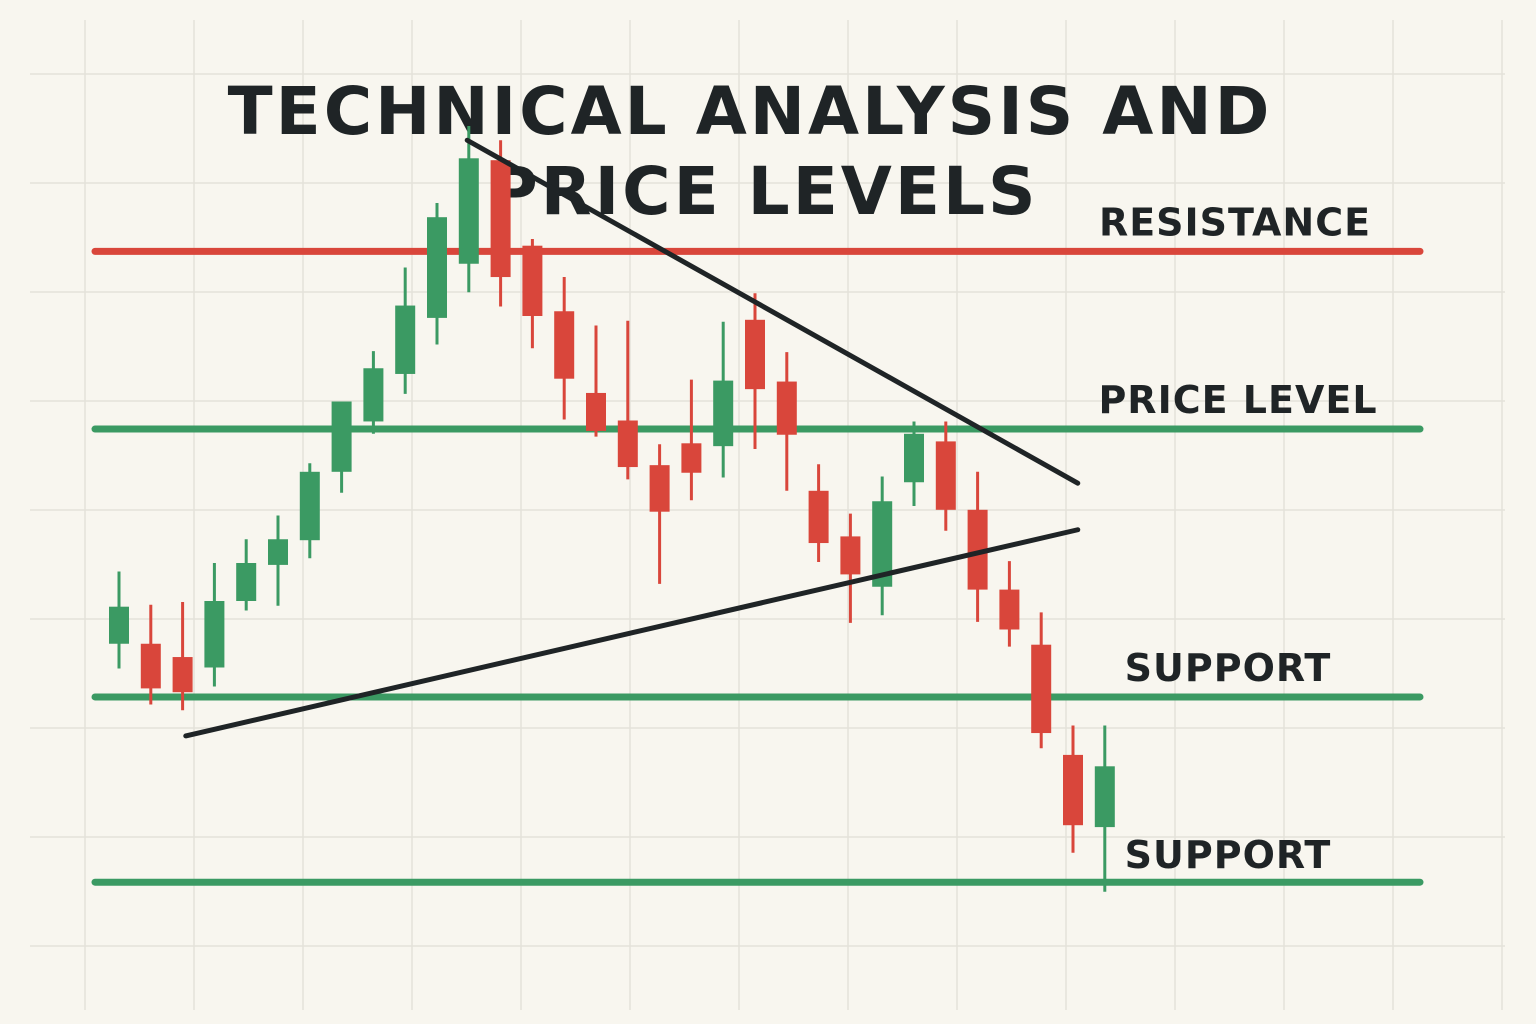 The image size is (1536, 1024). Describe the element at coordinates (632, 633) in the screenshot. I see `trendline-lower` at that location.